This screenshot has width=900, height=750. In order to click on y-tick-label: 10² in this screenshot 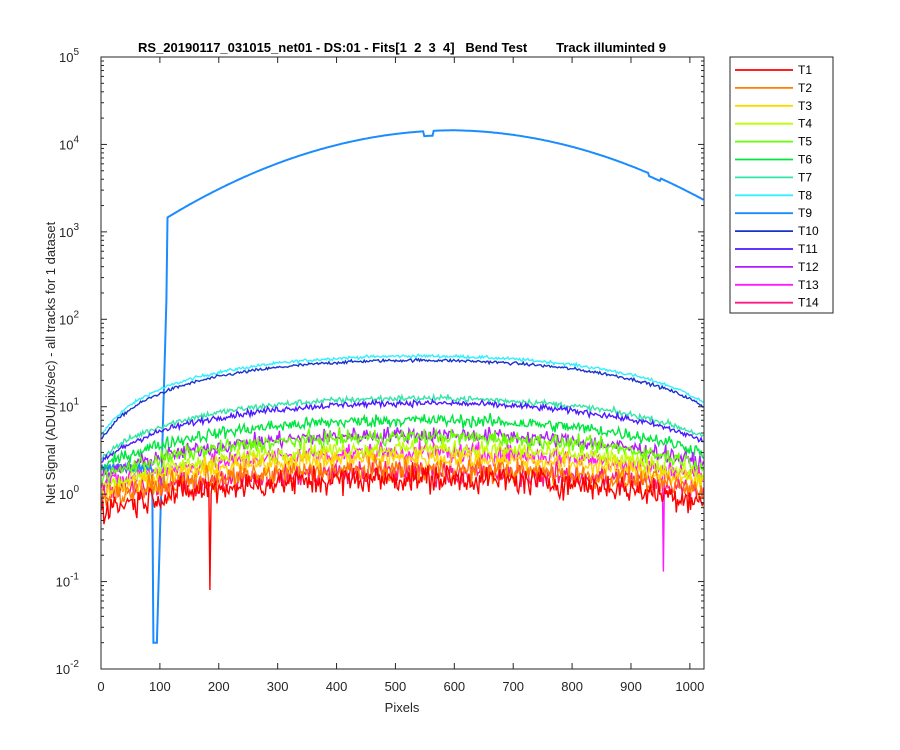, I will do `click(69, 318)`.